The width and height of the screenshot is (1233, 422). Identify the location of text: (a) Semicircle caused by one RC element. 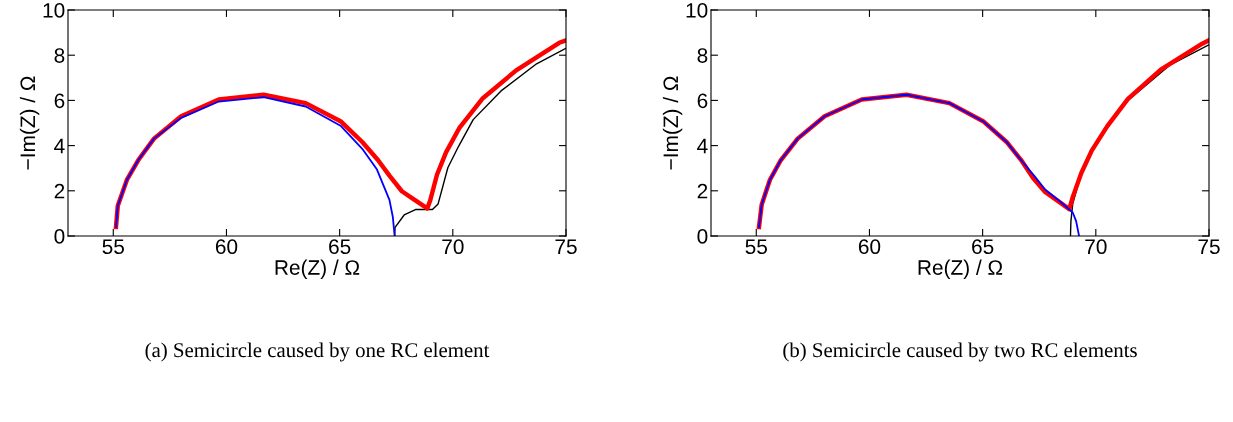
(317, 352).